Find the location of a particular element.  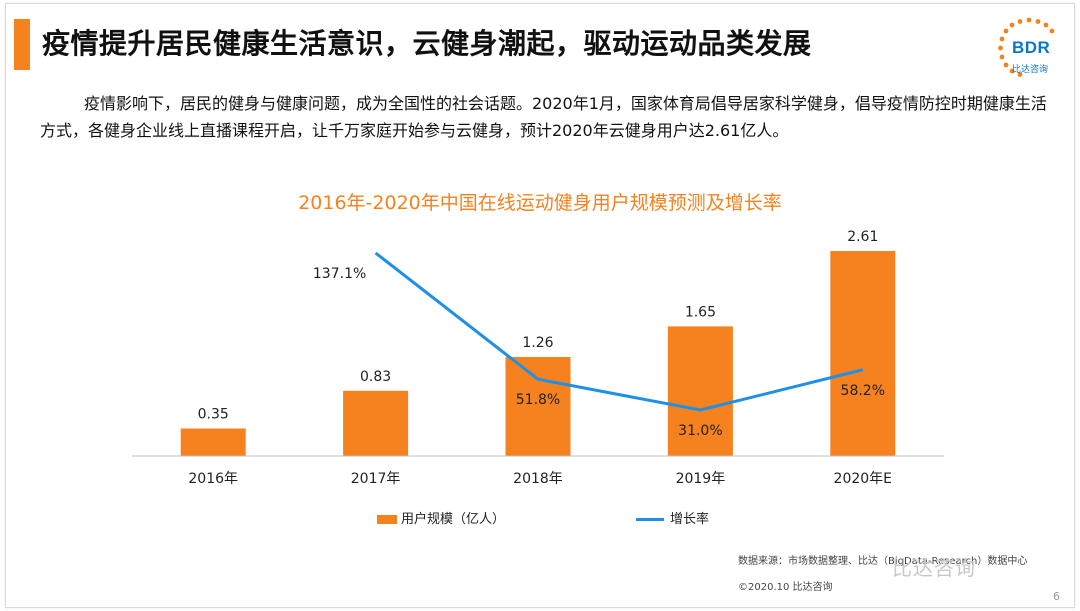

chart-title: 2016年-2020年中国在线运动健身用户规模预测及增长率 is located at coordinates (540, 203).